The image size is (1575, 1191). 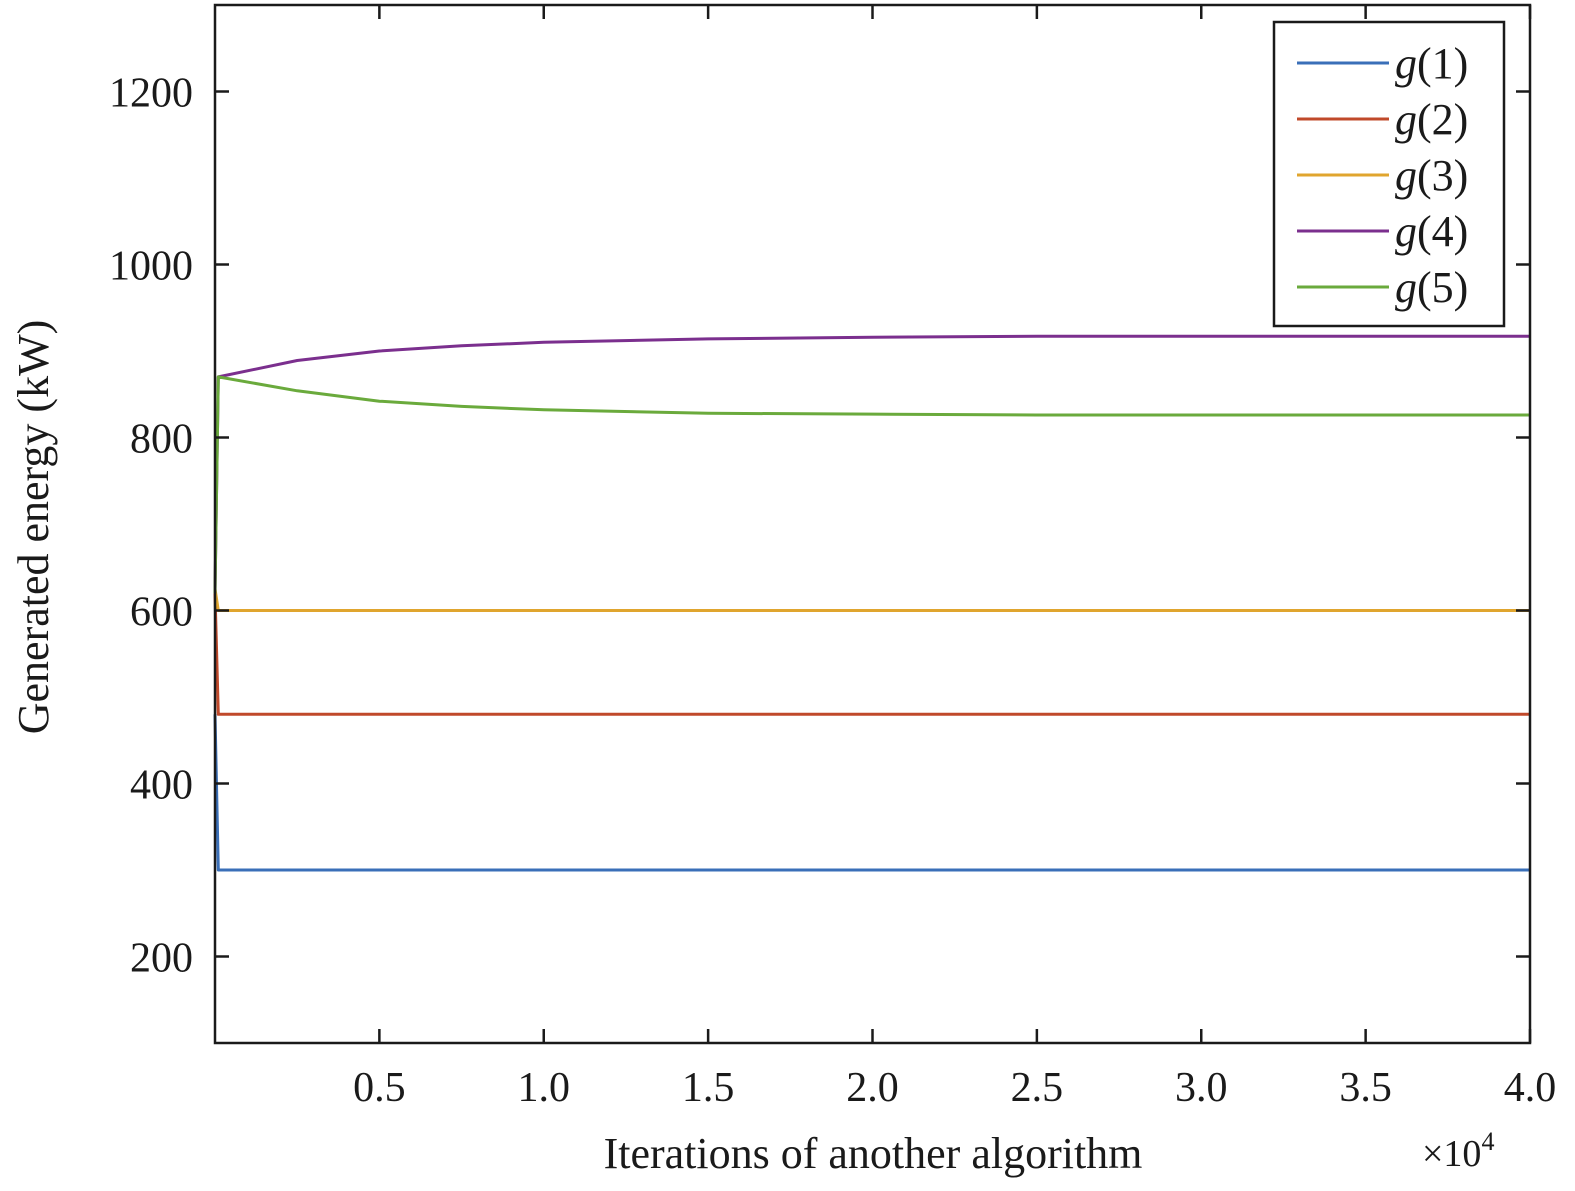 What do you see at coordinates (1365, 1088) in the screenshot?
I see `x-tick-label: 3.5` at bounding box center [1365, 1088].